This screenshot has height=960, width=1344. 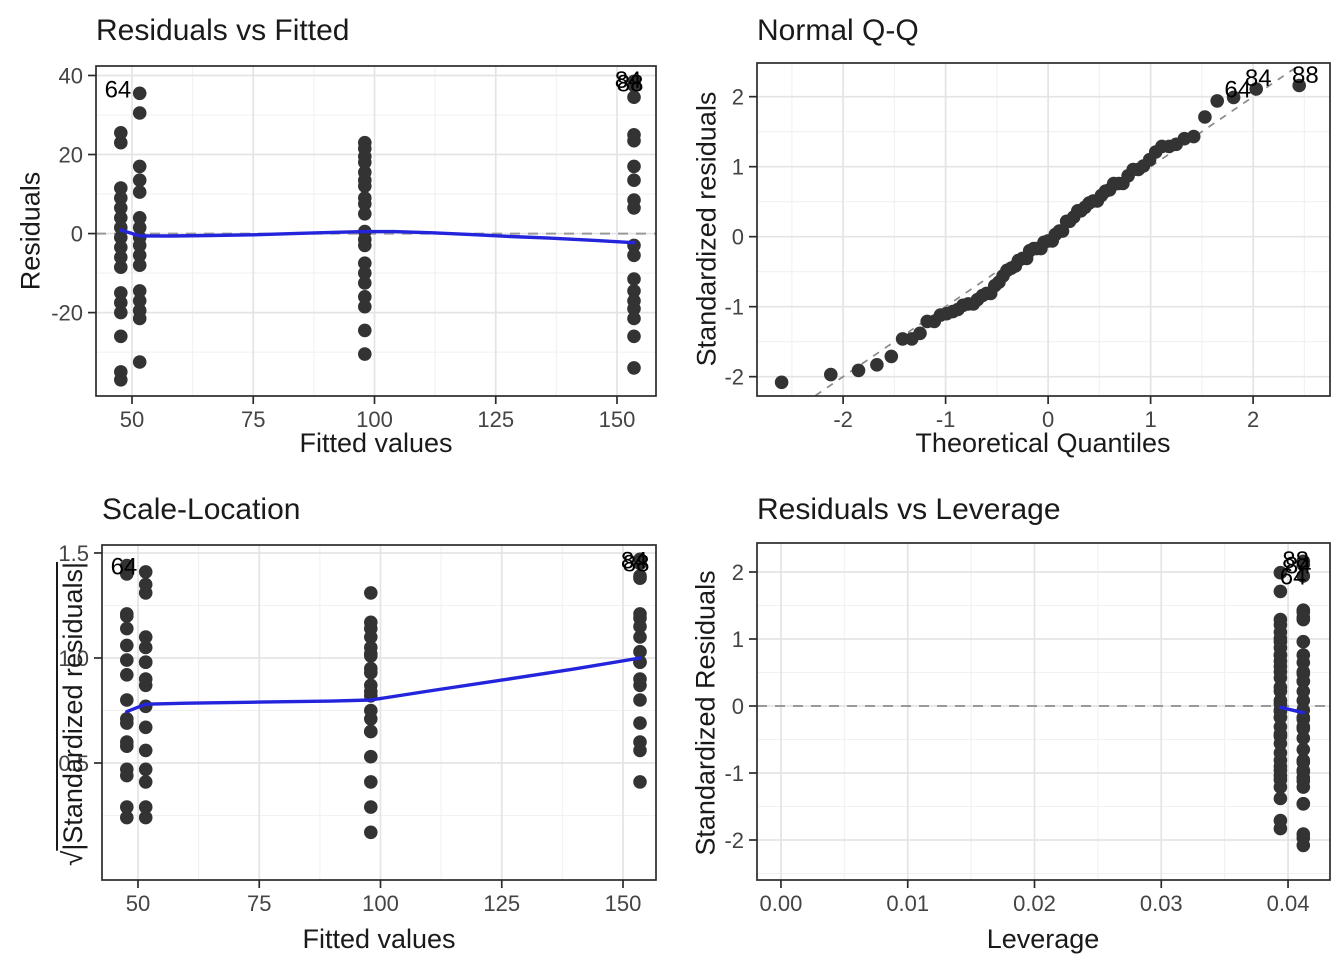 What do you see at coordinates (617, 419) in the screenshot?
I see `x-tick-label: 150` at bounding box center [617, 419].